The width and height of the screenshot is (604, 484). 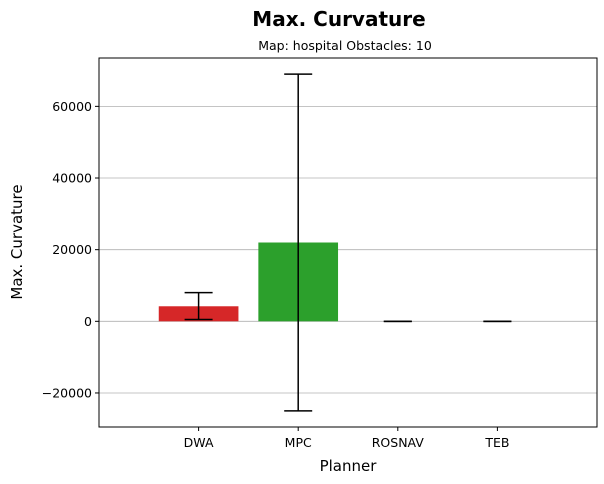 I want to click on x-tick-label: TEB, so click(x=496, y=442).